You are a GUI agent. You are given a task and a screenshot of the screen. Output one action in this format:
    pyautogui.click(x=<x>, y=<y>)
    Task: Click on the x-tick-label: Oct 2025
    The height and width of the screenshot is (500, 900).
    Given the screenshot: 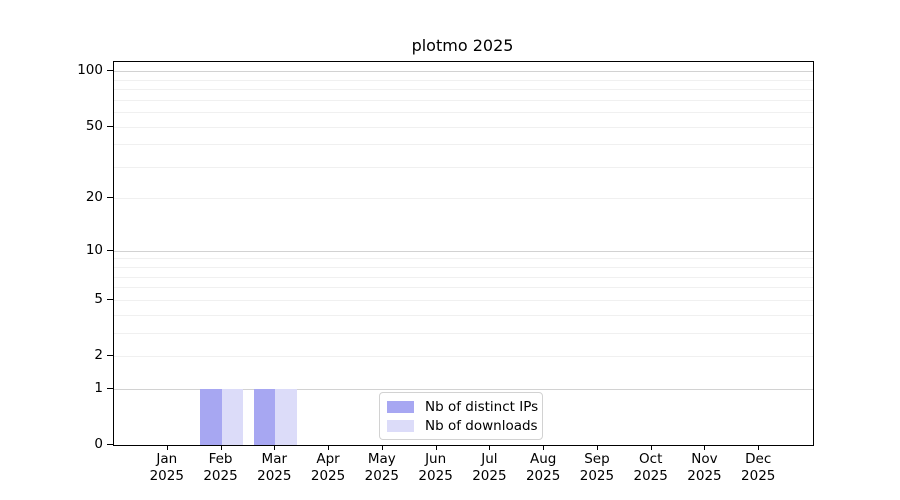 What is the action you would take?
    pyautogui.click(x=650, y=467)
    